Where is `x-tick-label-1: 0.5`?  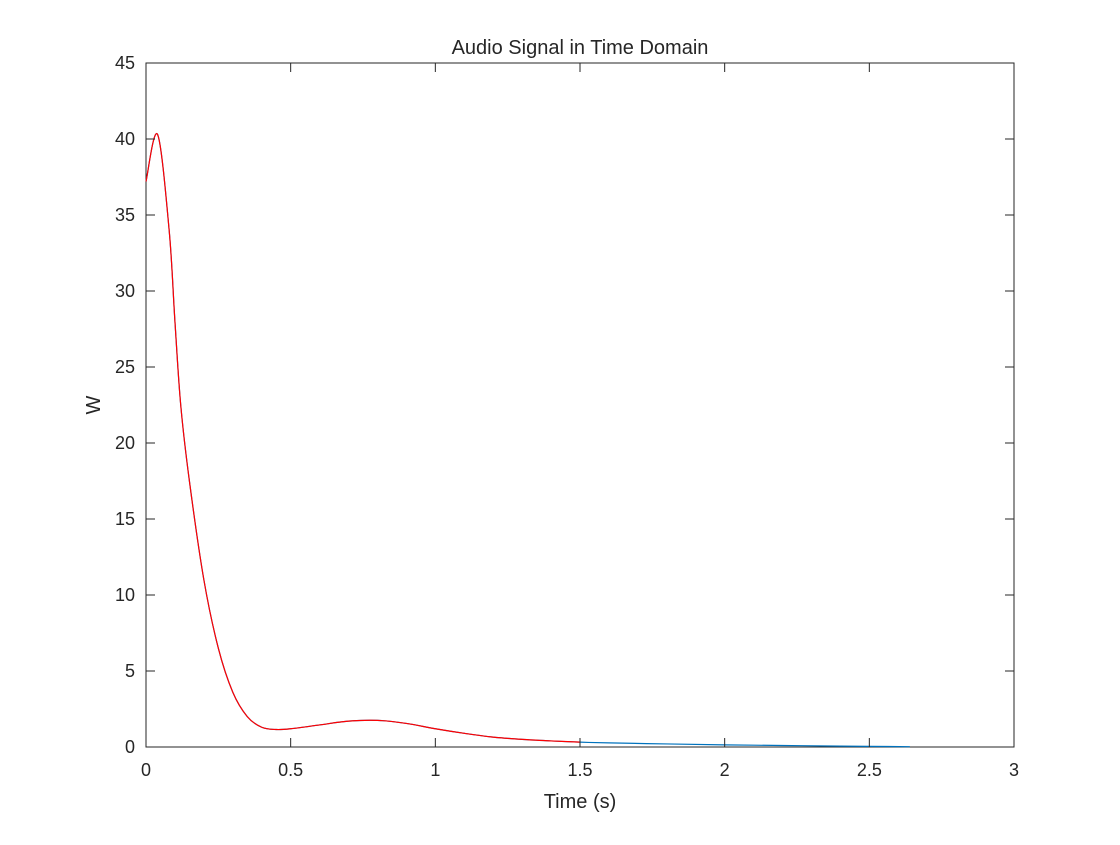 x-tick-label-1: 0.5 is located at coordinates (290, 770).